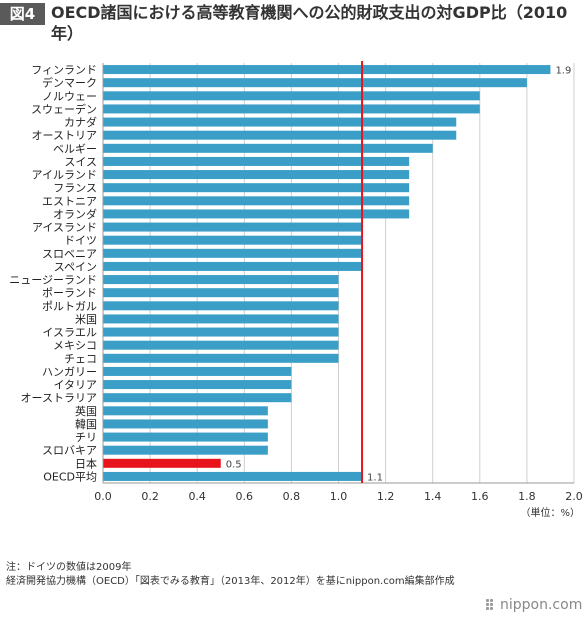 Image resolution: width=584 pixels, height=619 pixels. What do you see at coordinates (80, 358) in the screenshot?
I see `category-label: チェコ` at bounding box center [80, 358].